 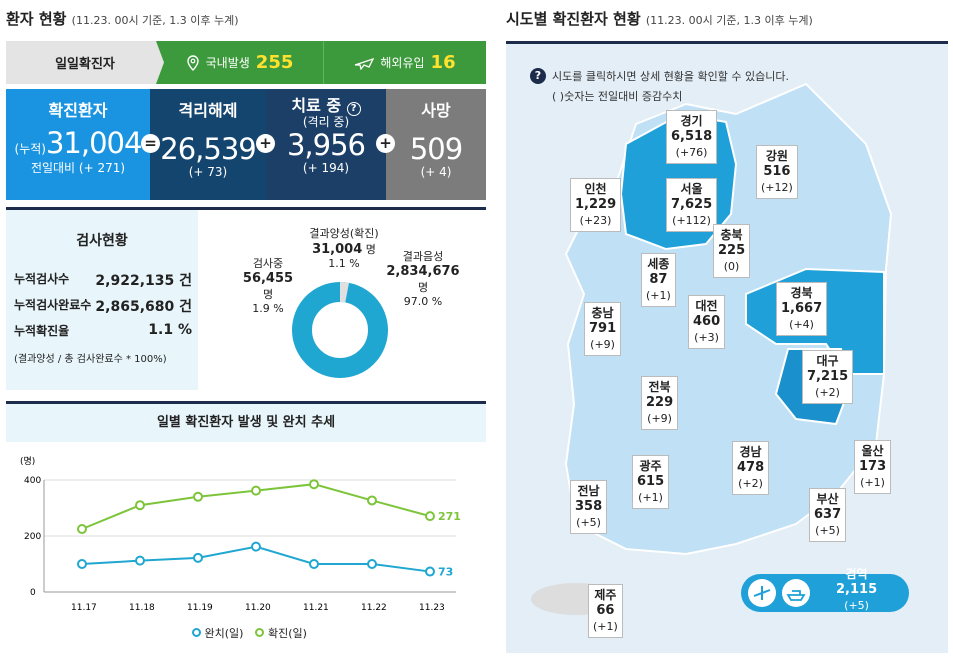 What do you see at coordinates (605, 611) in the screenshot?
I see `region-label: 제주 66 (+1)` at bounding box center [605, 611].